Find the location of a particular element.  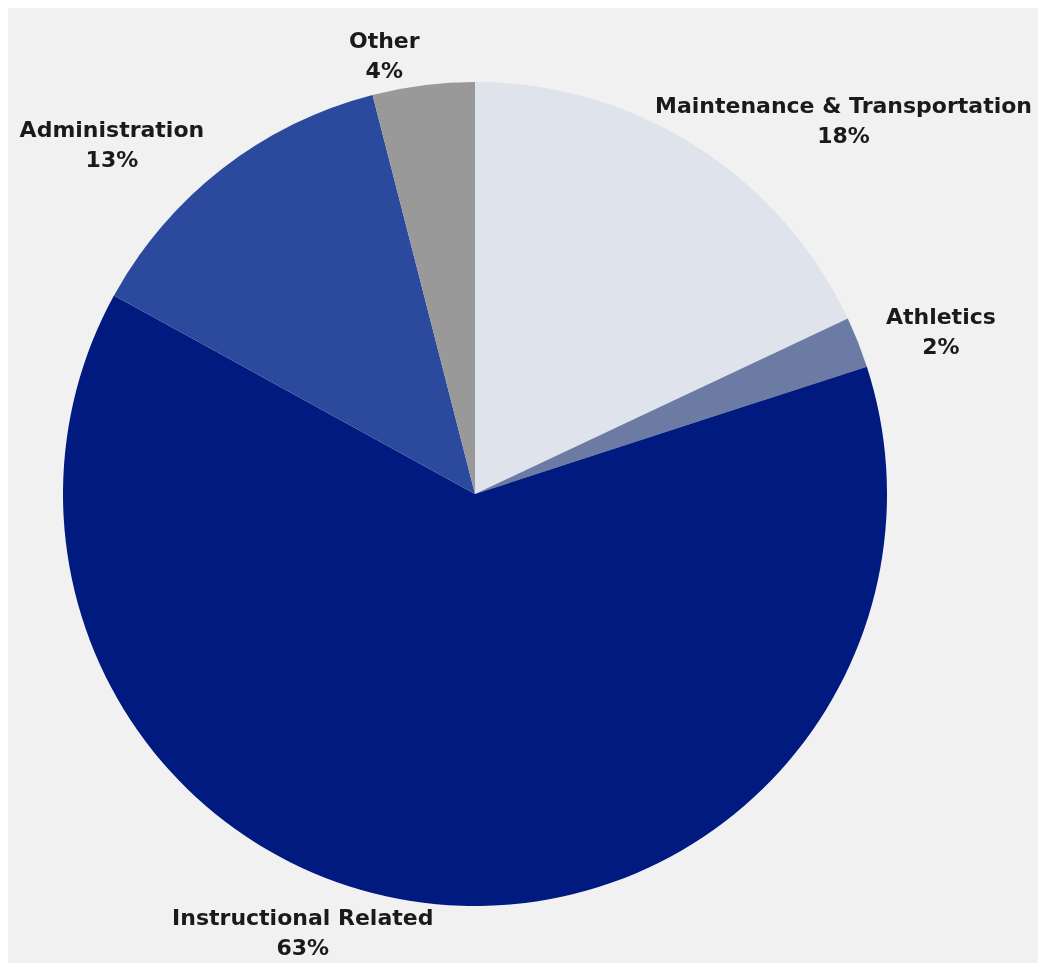

slice-label: Maintenance & Transportation is located at coordinates (843, 106).